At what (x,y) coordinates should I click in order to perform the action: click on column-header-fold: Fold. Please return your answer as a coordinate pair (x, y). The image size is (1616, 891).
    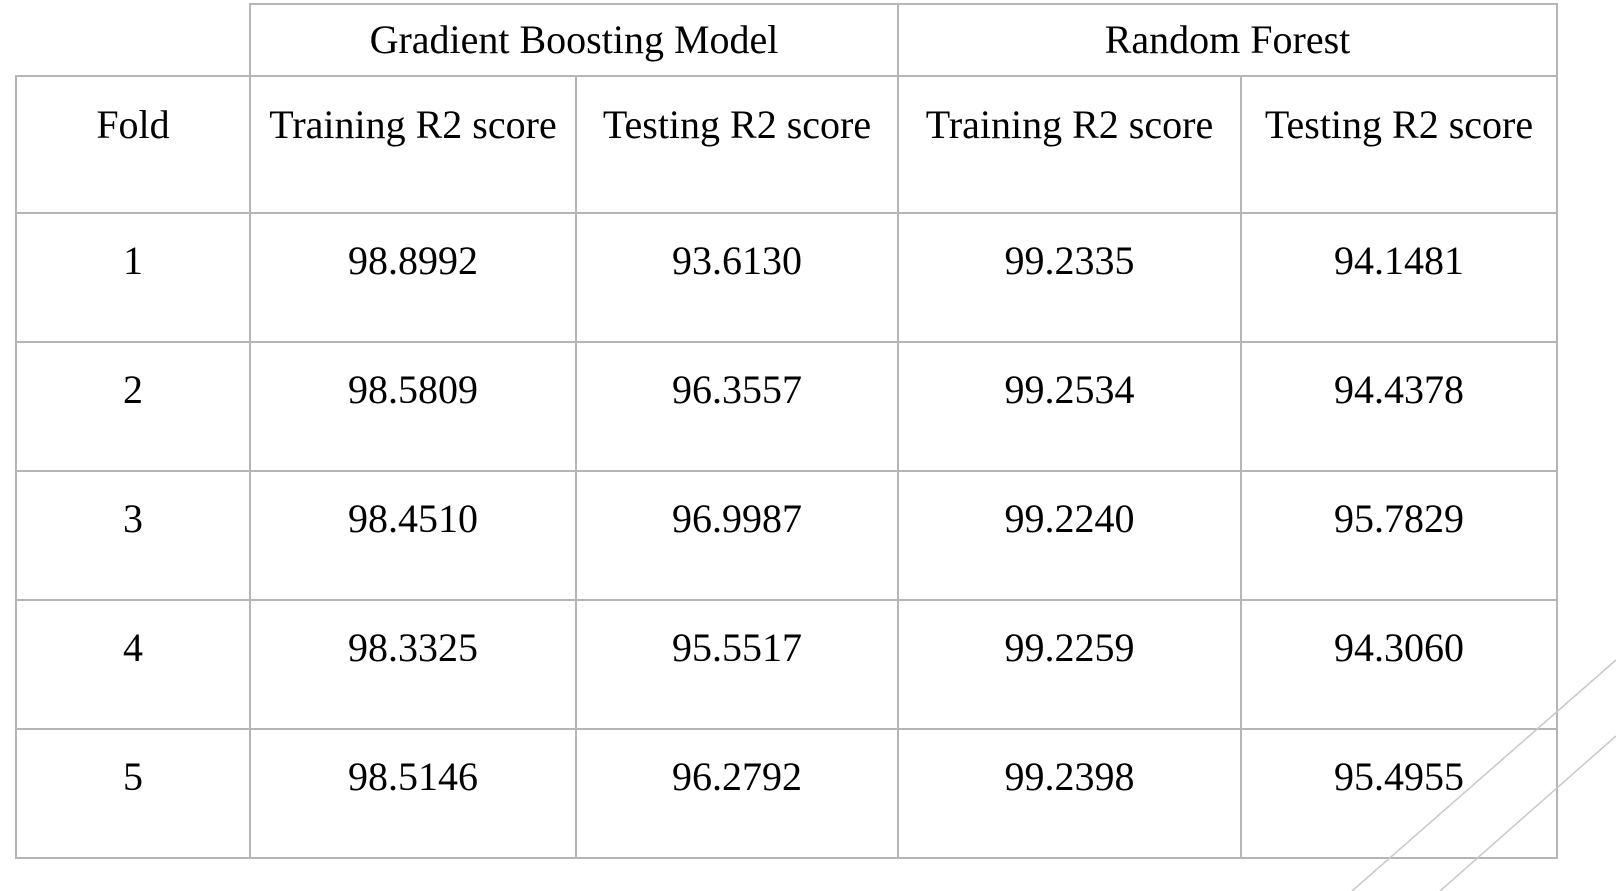
    Looking at the image, I should click on (133, 144).